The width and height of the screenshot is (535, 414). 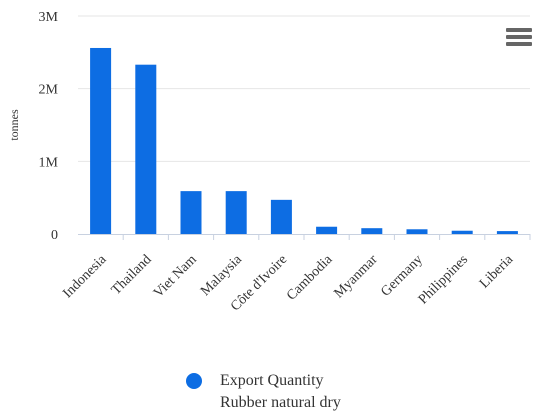 What do you see at coordinates (85, 277) in the screenshot?
I see `x-tick-label: Indonesia` at bounding box center [85, 277].